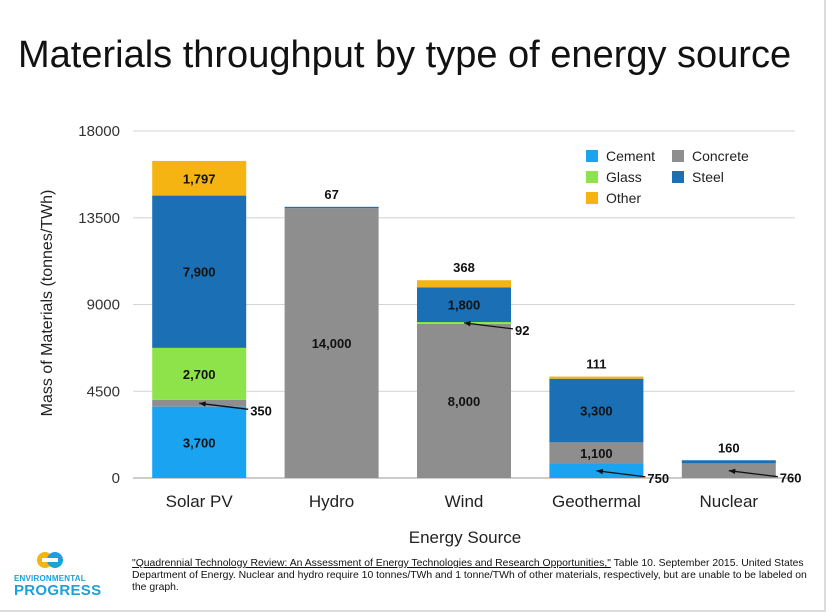  I want to click on legend-label: Steel, so click(708, 177).